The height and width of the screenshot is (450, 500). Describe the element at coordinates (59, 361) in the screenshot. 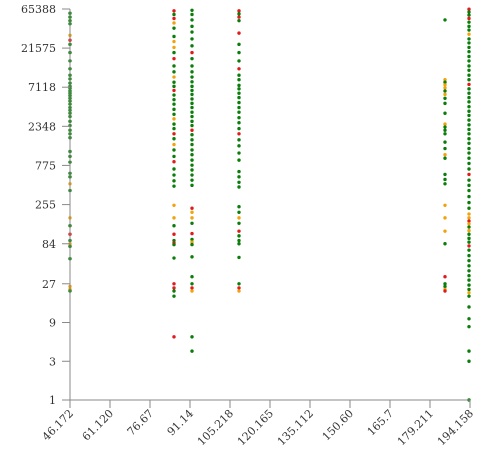

I see `y-tick: 3` at that location.